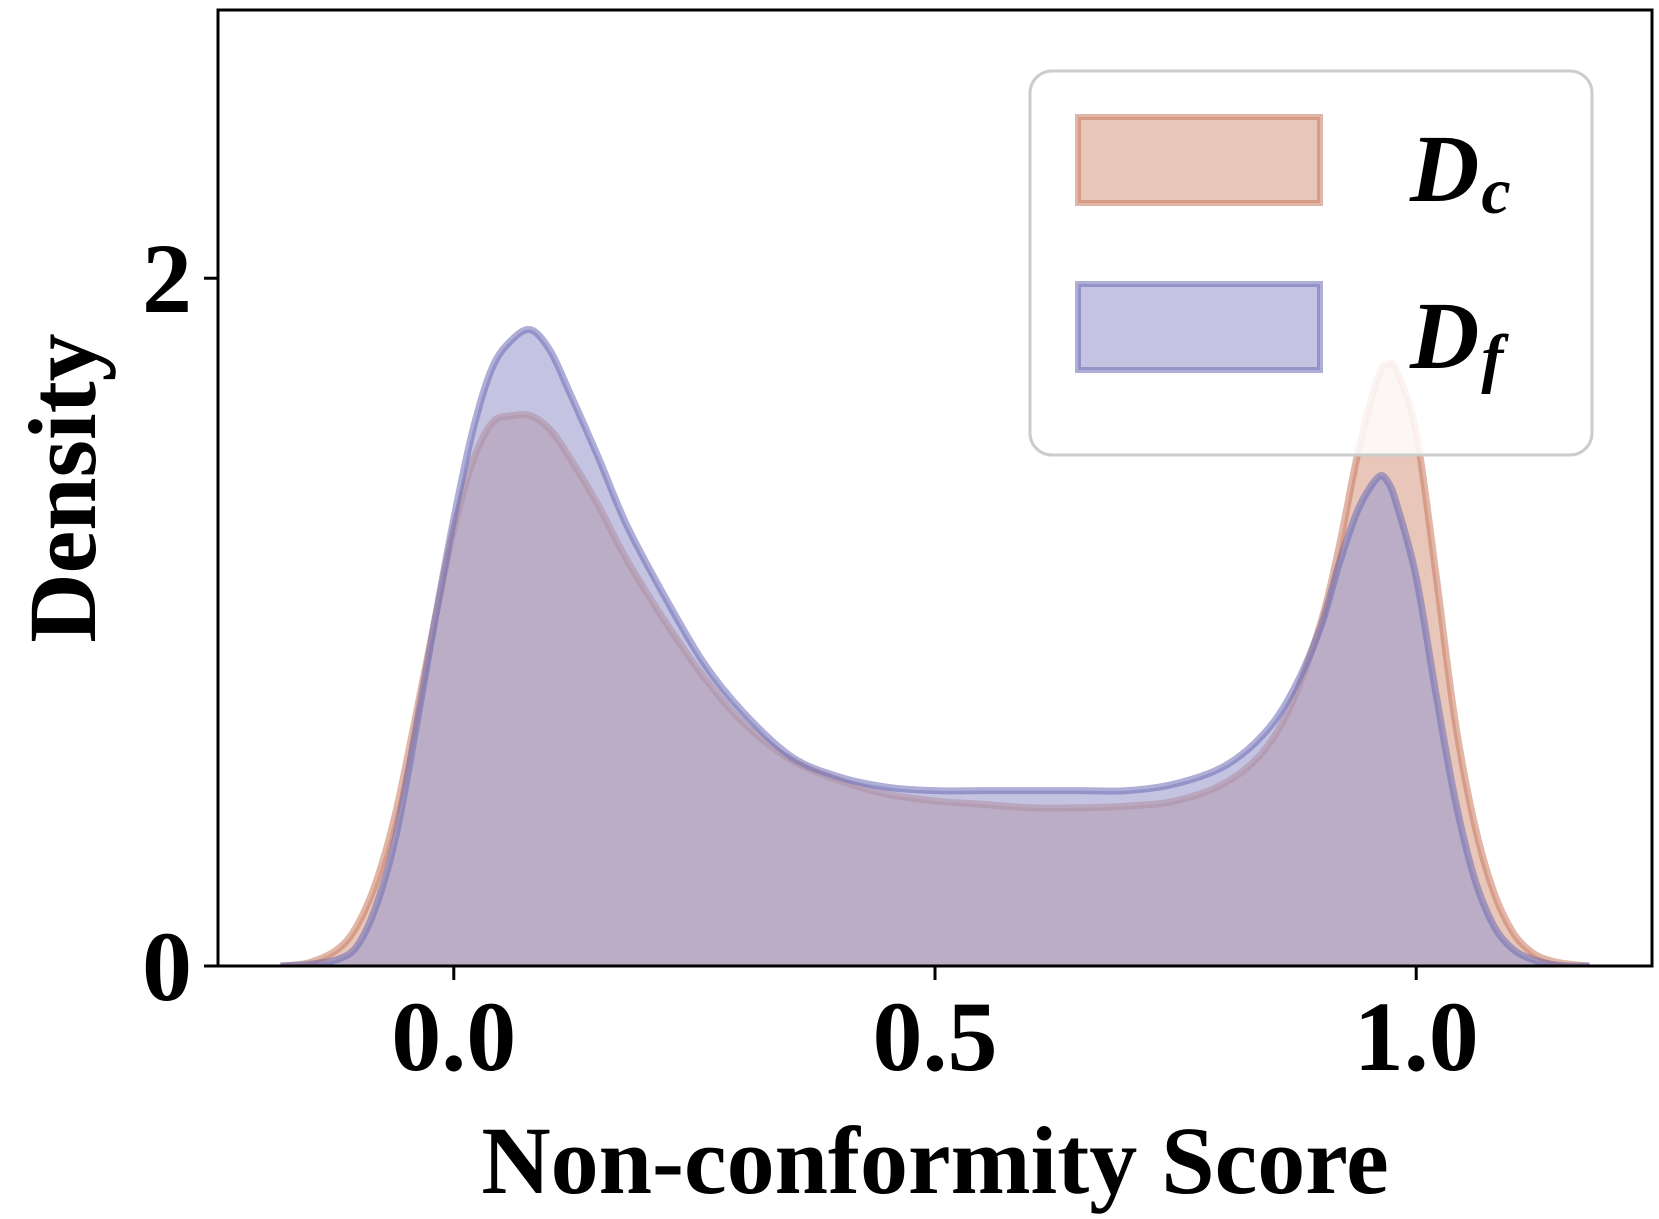  What do you see at coordinates (62, 487) in the screenshot?
I see `y-axis-label: Density` at bounding box center [62, 487].